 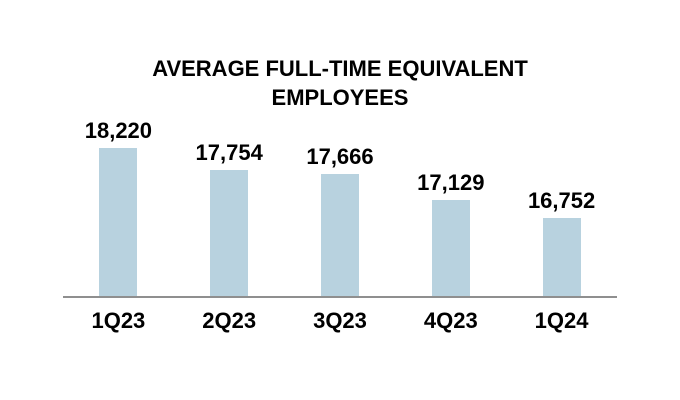 I want to click on bar-group-1q24: 16,752, so click(x=562, y=242).